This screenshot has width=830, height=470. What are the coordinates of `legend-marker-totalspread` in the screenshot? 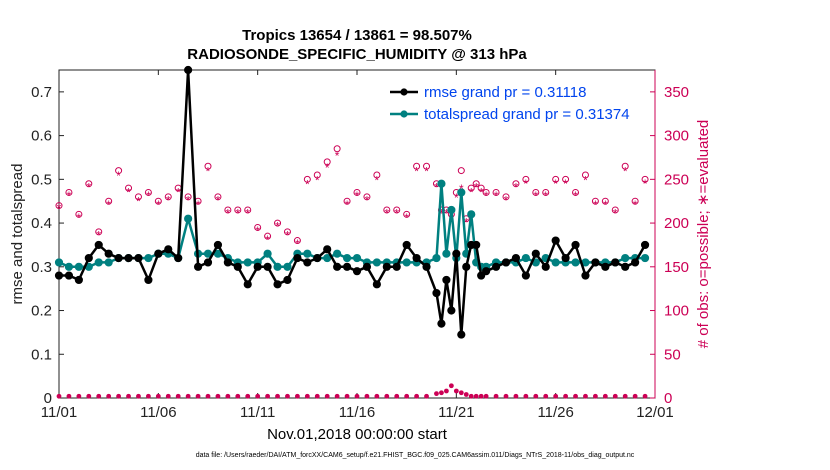 It's located at (404, 114).